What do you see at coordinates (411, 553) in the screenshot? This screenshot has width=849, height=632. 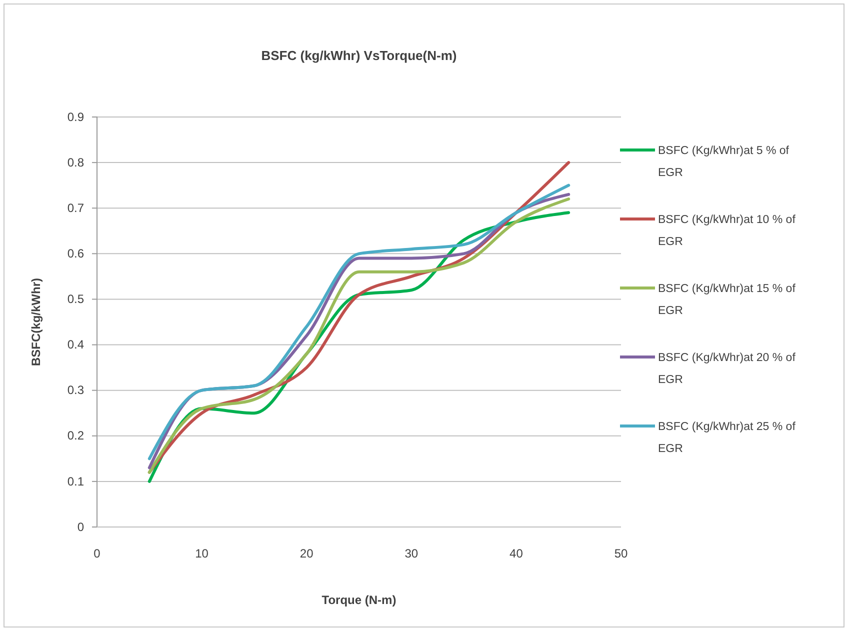 I see `x-tick-label: 30` at bounding box center [411, 553].